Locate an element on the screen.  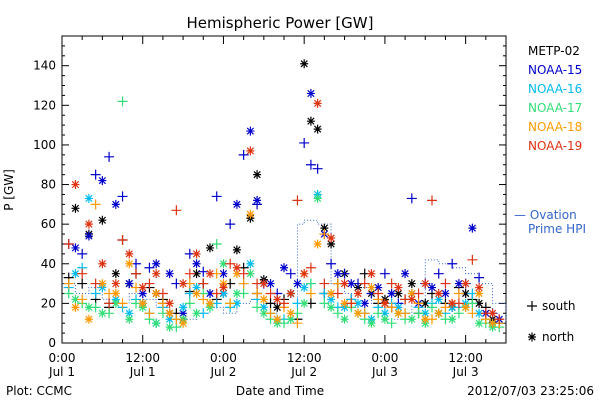
y-tick-label: 40 is located at coordinates (48, 264).